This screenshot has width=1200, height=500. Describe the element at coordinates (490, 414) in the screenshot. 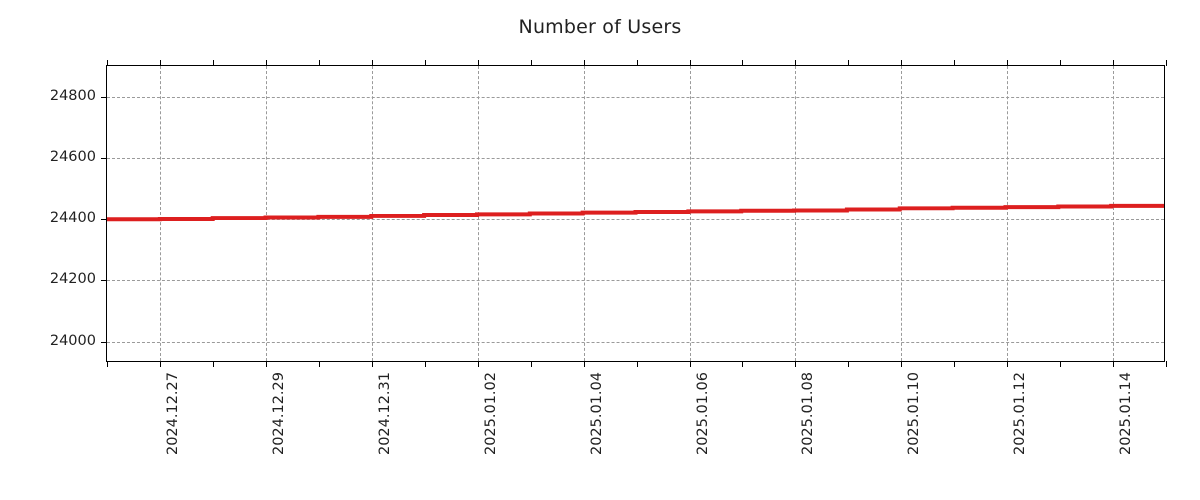

I see `x-axis-tick-label: 2025.01.02` at that location.